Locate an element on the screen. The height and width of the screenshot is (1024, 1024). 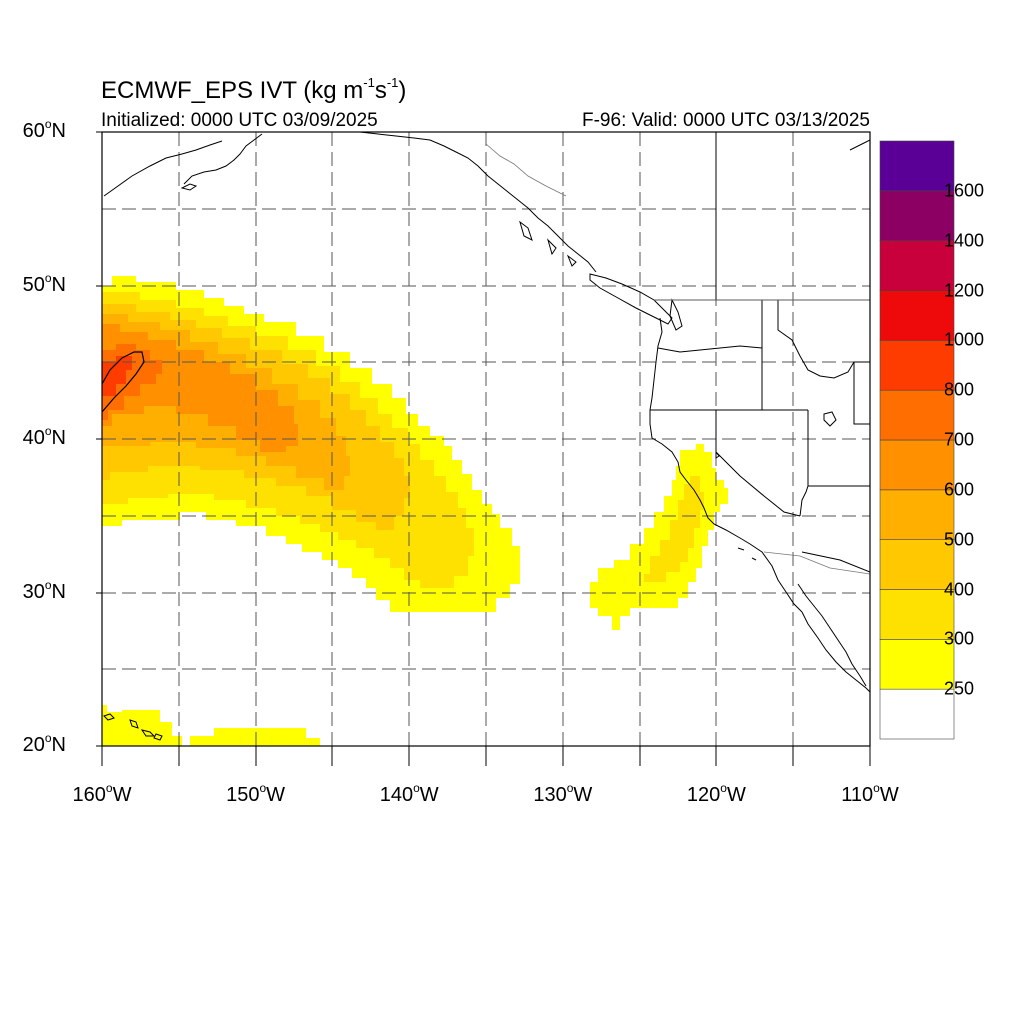
colorbar-label-600: 600 is located at coordinates (959, 489).